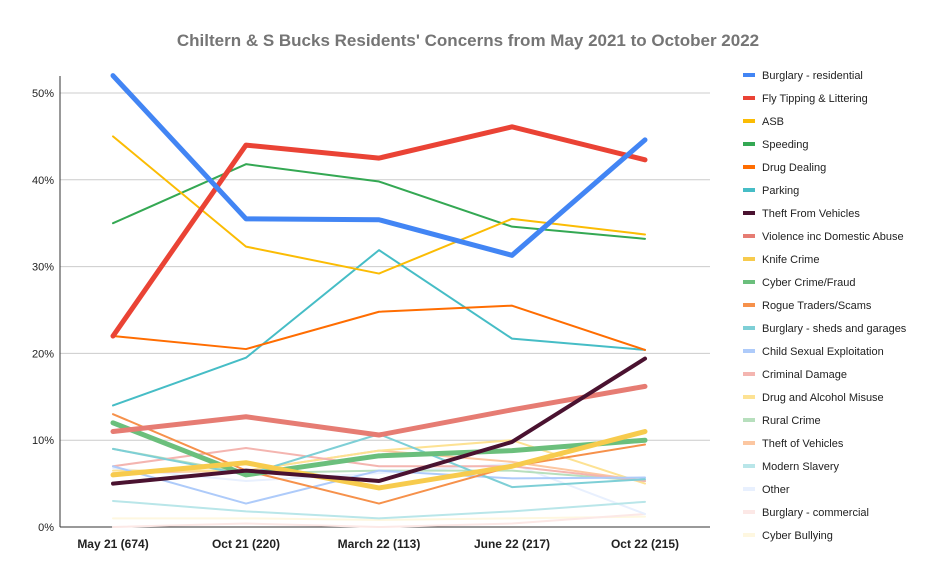 The width and height of the screenshot is (937, 585). I want to click on y-tick-label: 20%, so click(43, 354).